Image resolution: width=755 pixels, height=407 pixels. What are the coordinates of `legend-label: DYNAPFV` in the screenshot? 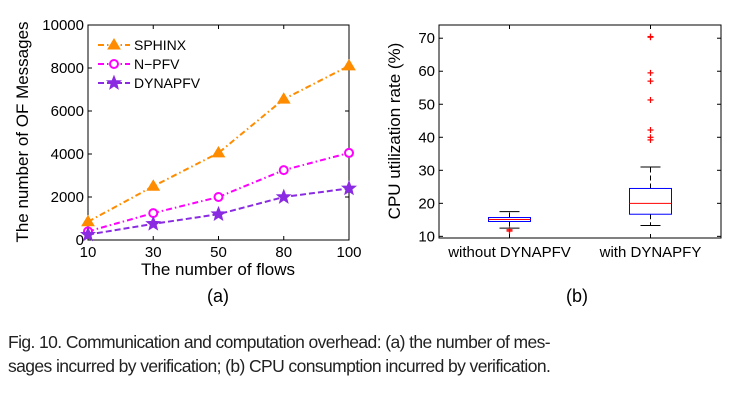 It's located at (167, 83).